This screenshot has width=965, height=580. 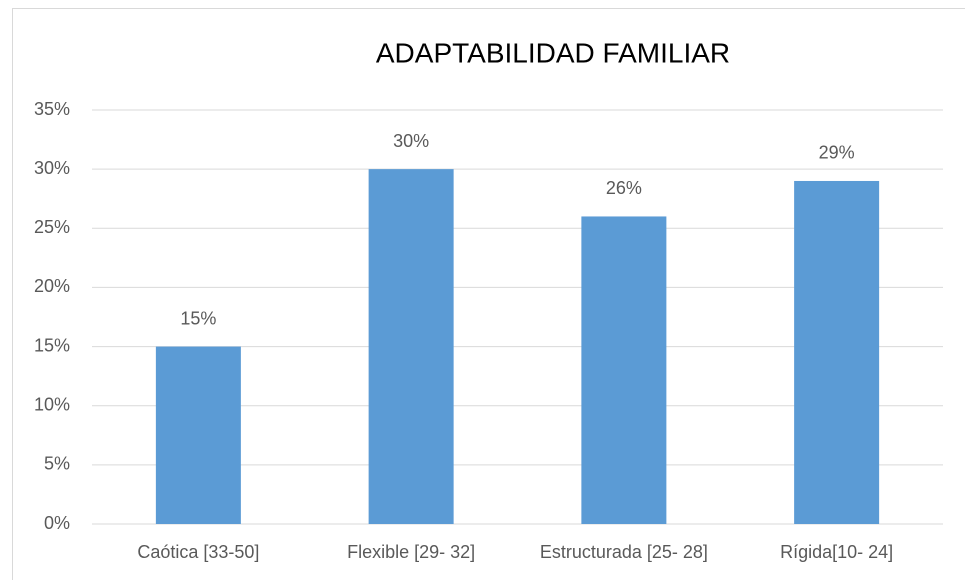 What do you see at coordinates (57, 464) in the screenshot?
I see `y-tick-label: 5%` at bounding box center [57, 464].